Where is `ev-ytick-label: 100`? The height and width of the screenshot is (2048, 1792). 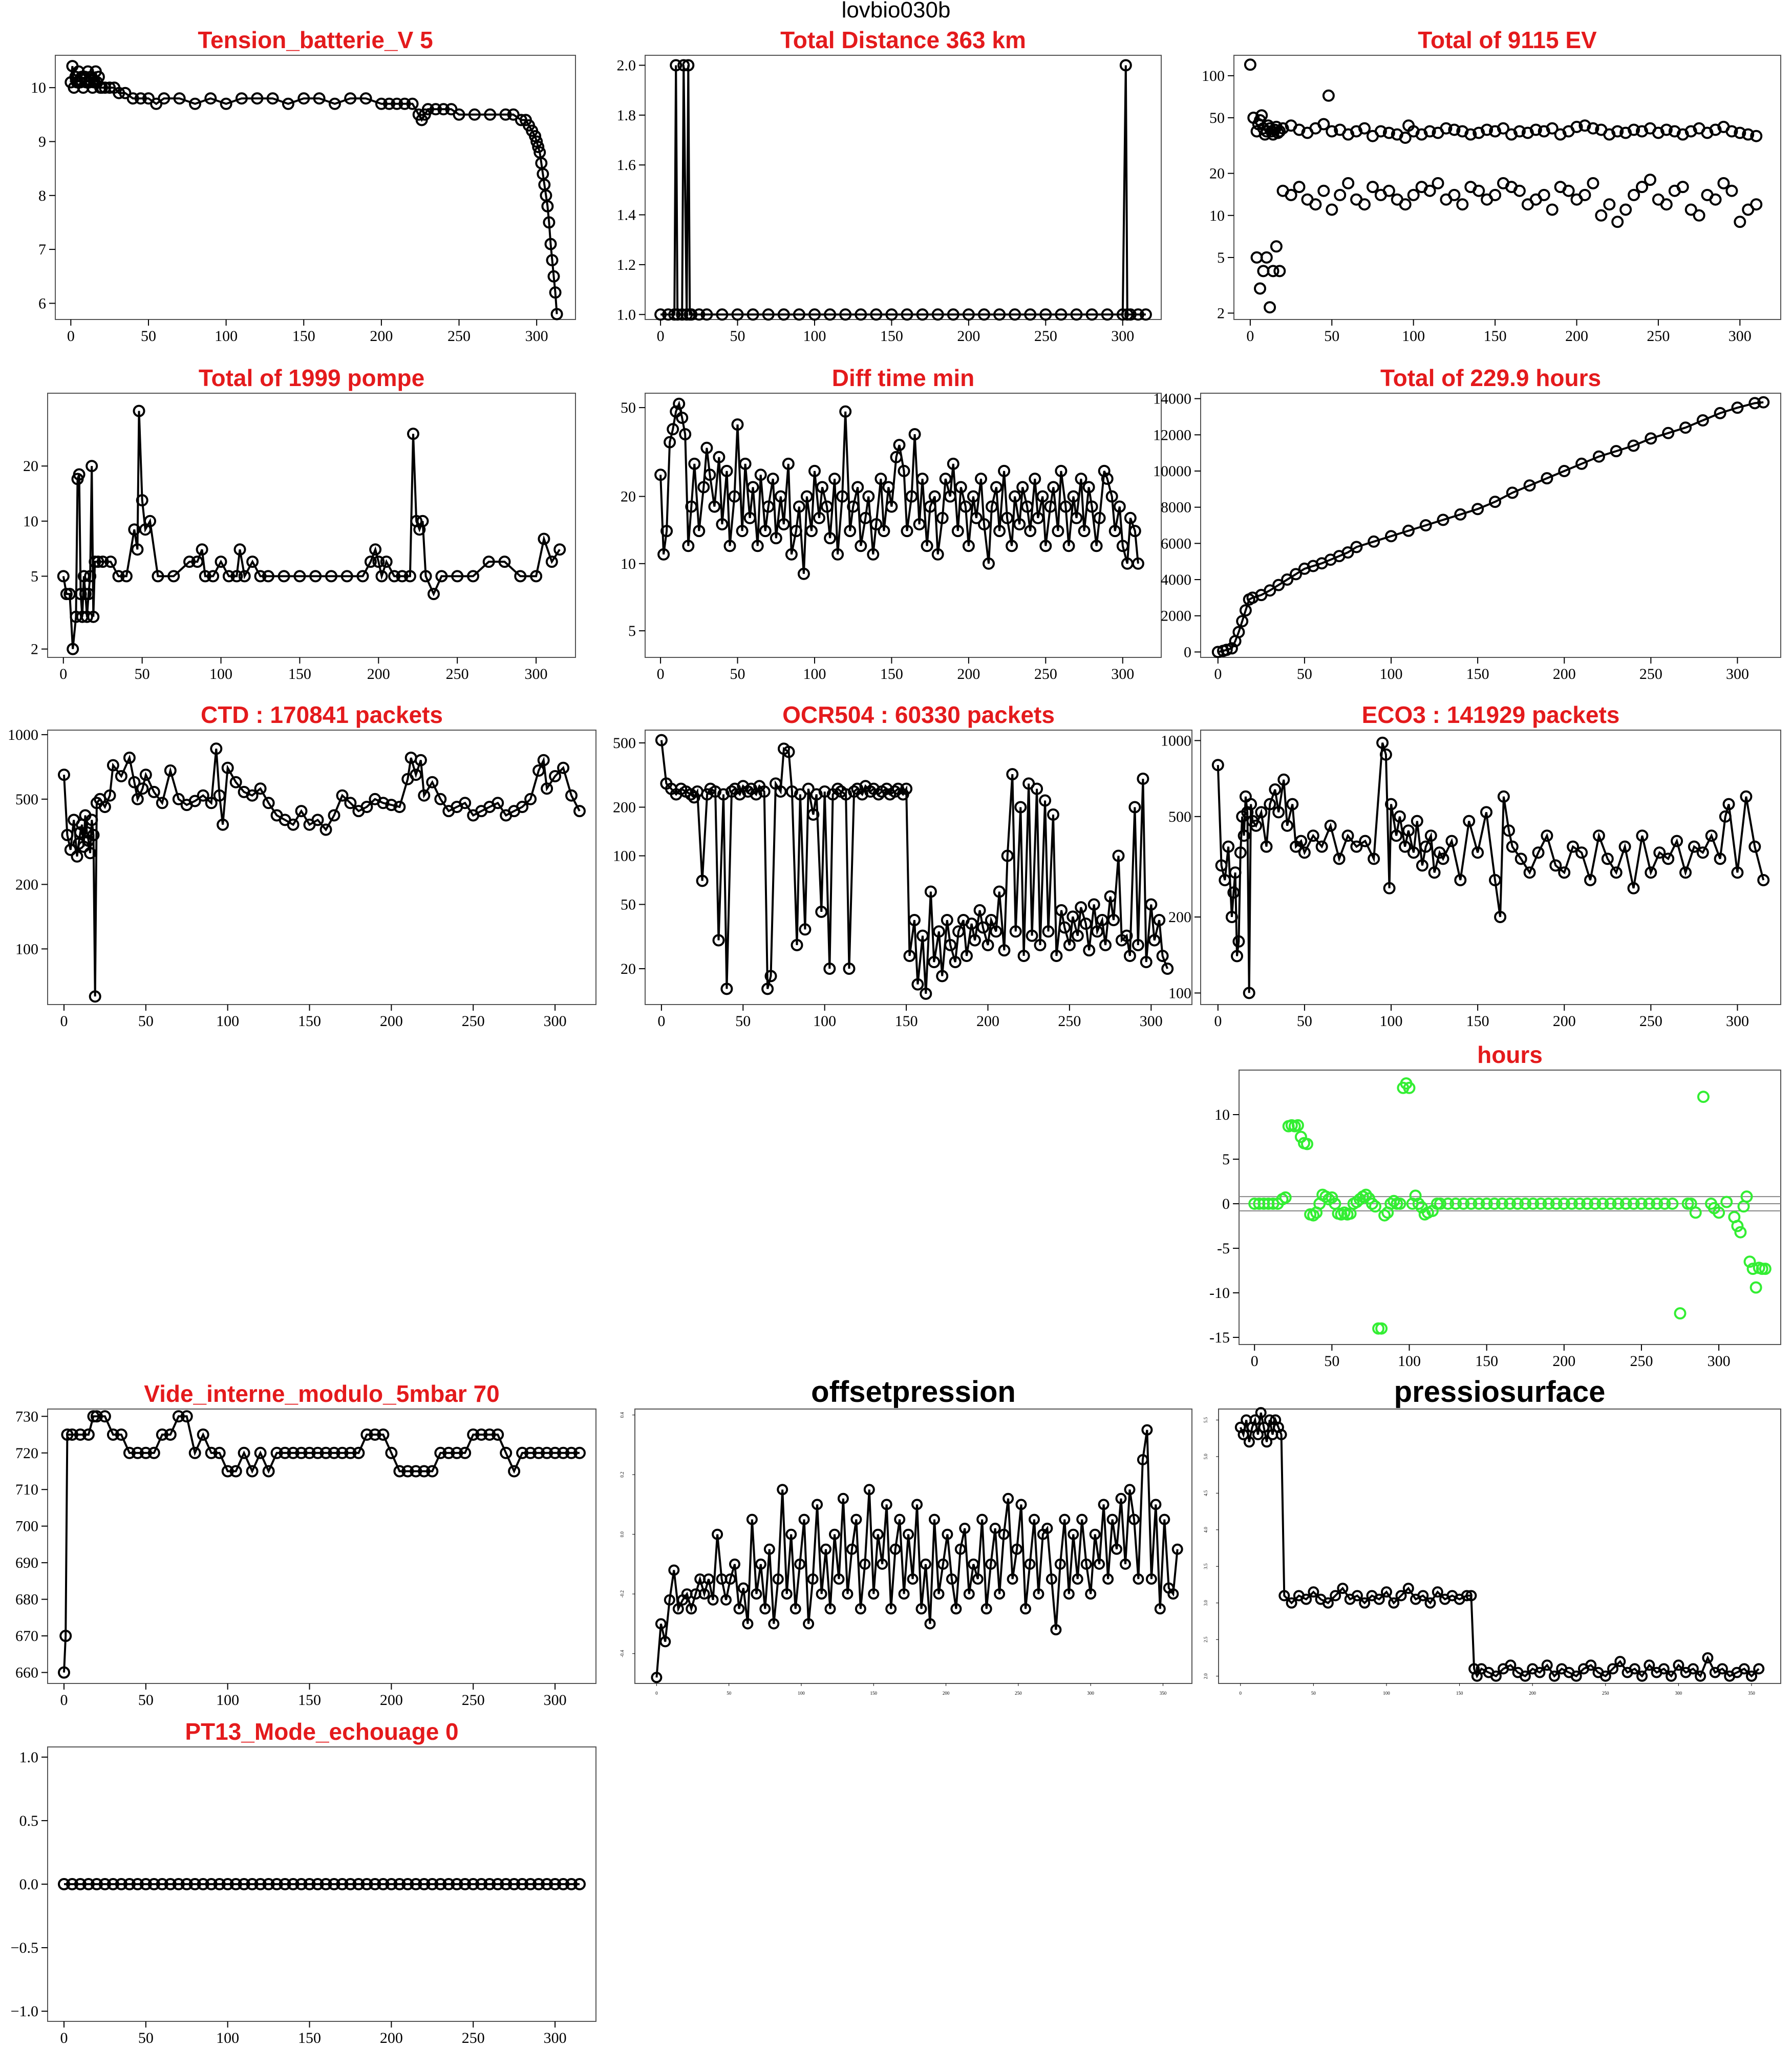 ev-ytick-label: 100 is located at coordinates (1213, 76).